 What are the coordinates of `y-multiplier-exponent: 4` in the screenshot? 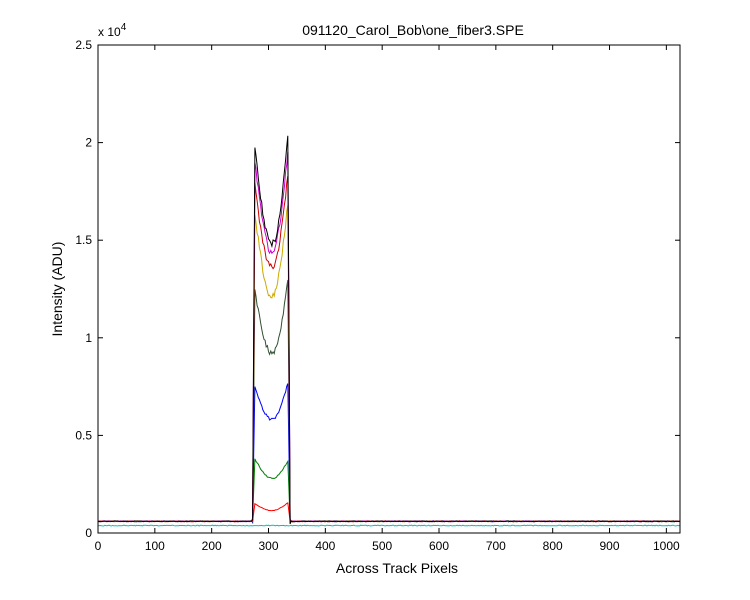 It's located at (124, 27).